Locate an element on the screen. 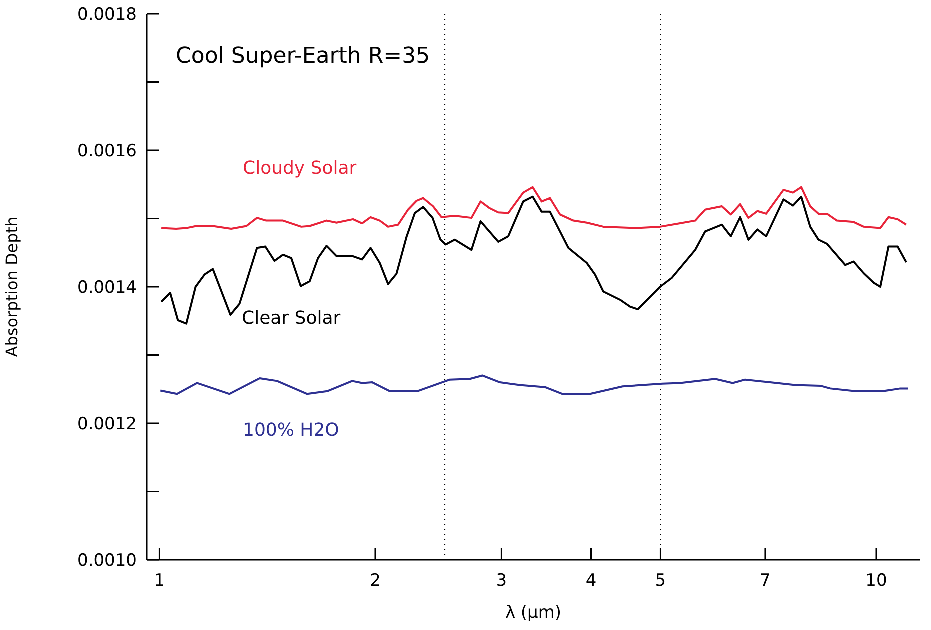  series-label: 100% H2O is located at coordinates (291, 430).